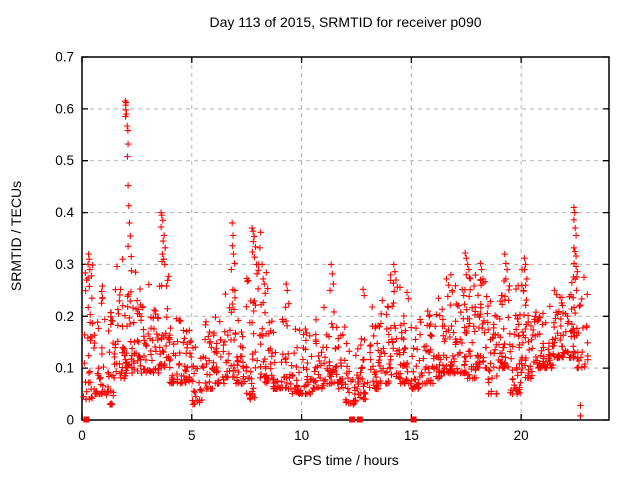 This screenshot has height=485, width=640. Describe the element at coordinates (64, 264) in the screenshot. I see `y-tick-label: 0.3` at that location.